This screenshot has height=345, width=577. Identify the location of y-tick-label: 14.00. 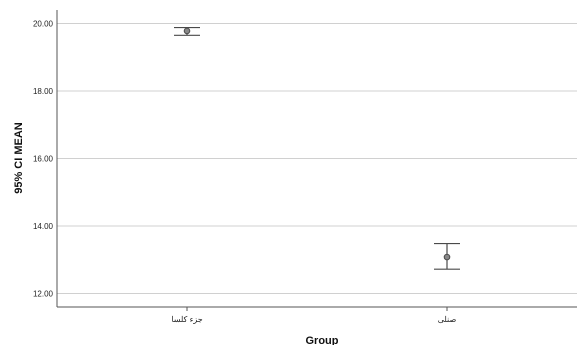
(43, 226).